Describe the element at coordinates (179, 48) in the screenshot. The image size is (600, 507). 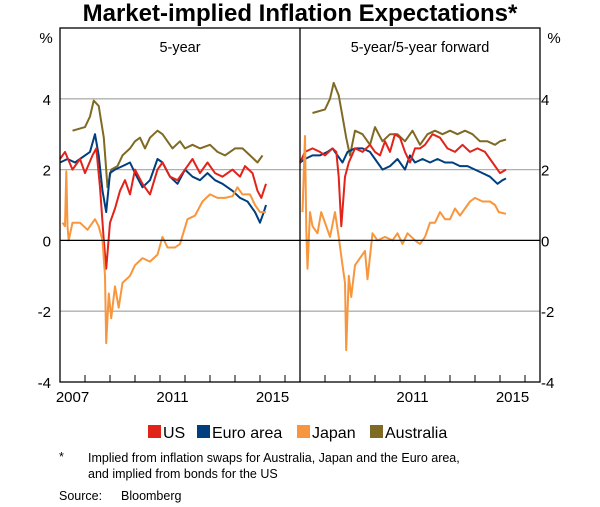
I see `panel-title-5-year: 5-year` at that location.